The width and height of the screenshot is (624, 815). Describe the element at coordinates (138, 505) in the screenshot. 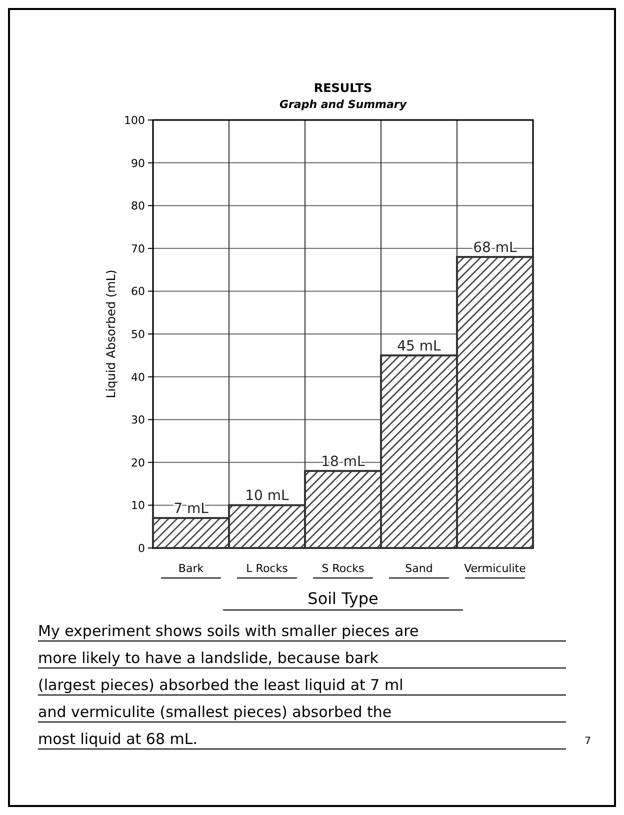

I see `y-tick-label: 10` at that location.